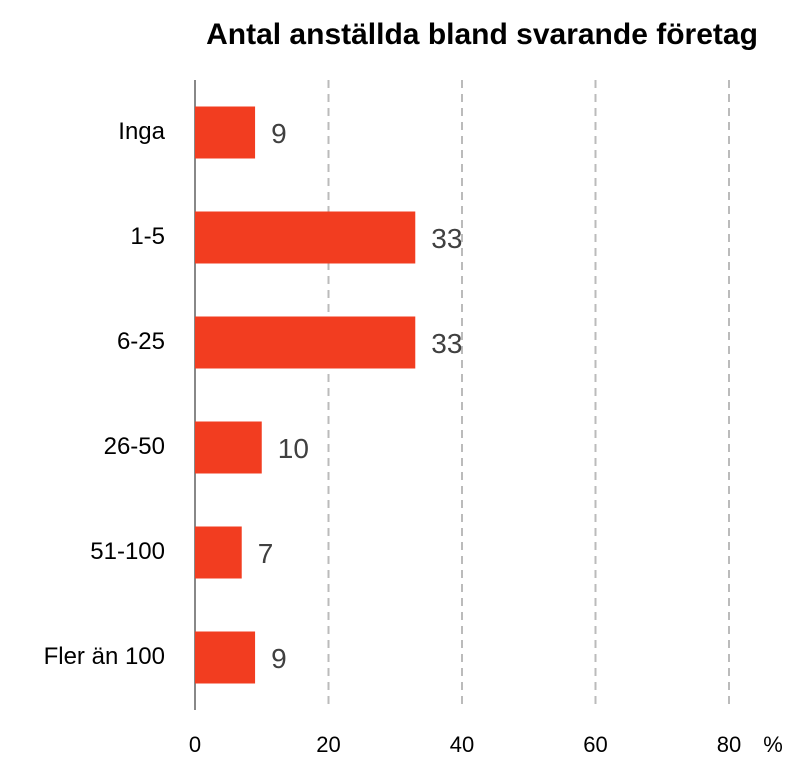  Describe the element at coordinates (293, 448) in the screenshot. I see `value-label: 10` at that location.